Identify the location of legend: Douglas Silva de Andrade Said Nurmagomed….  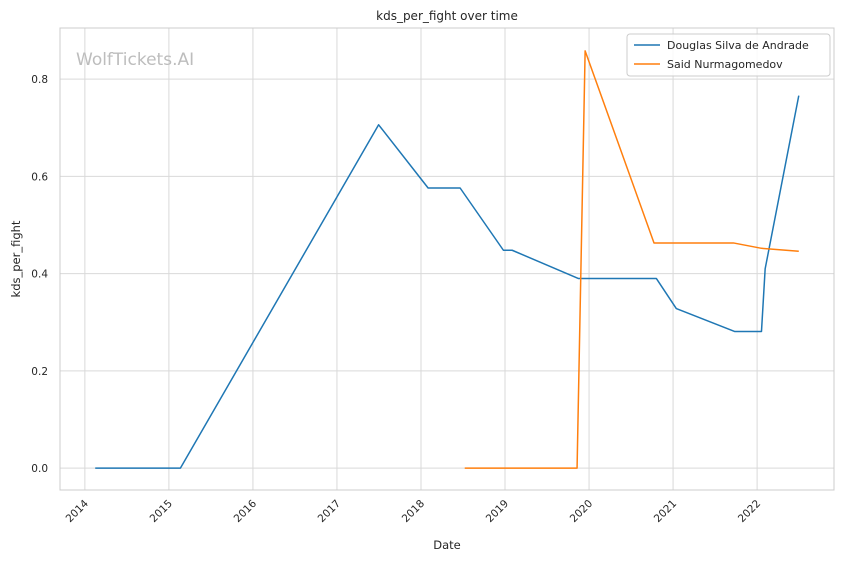
(728, 55).